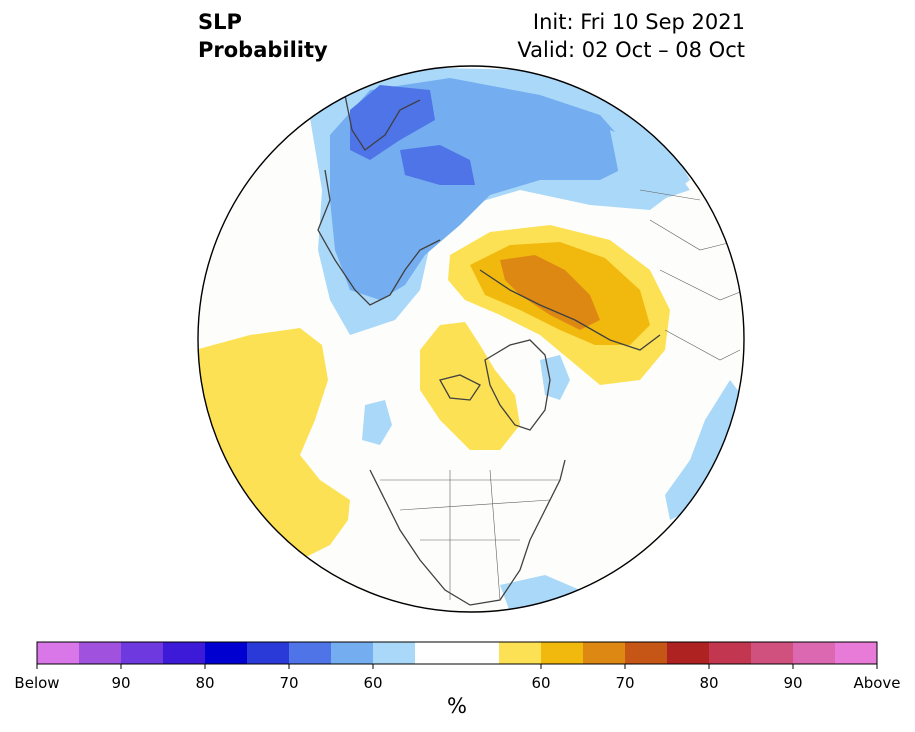 The image size is (915, 732). What do you see at coordinates (650, 165) in the screenshot?
I see `below-light-east` at bounding box center [650, 165].